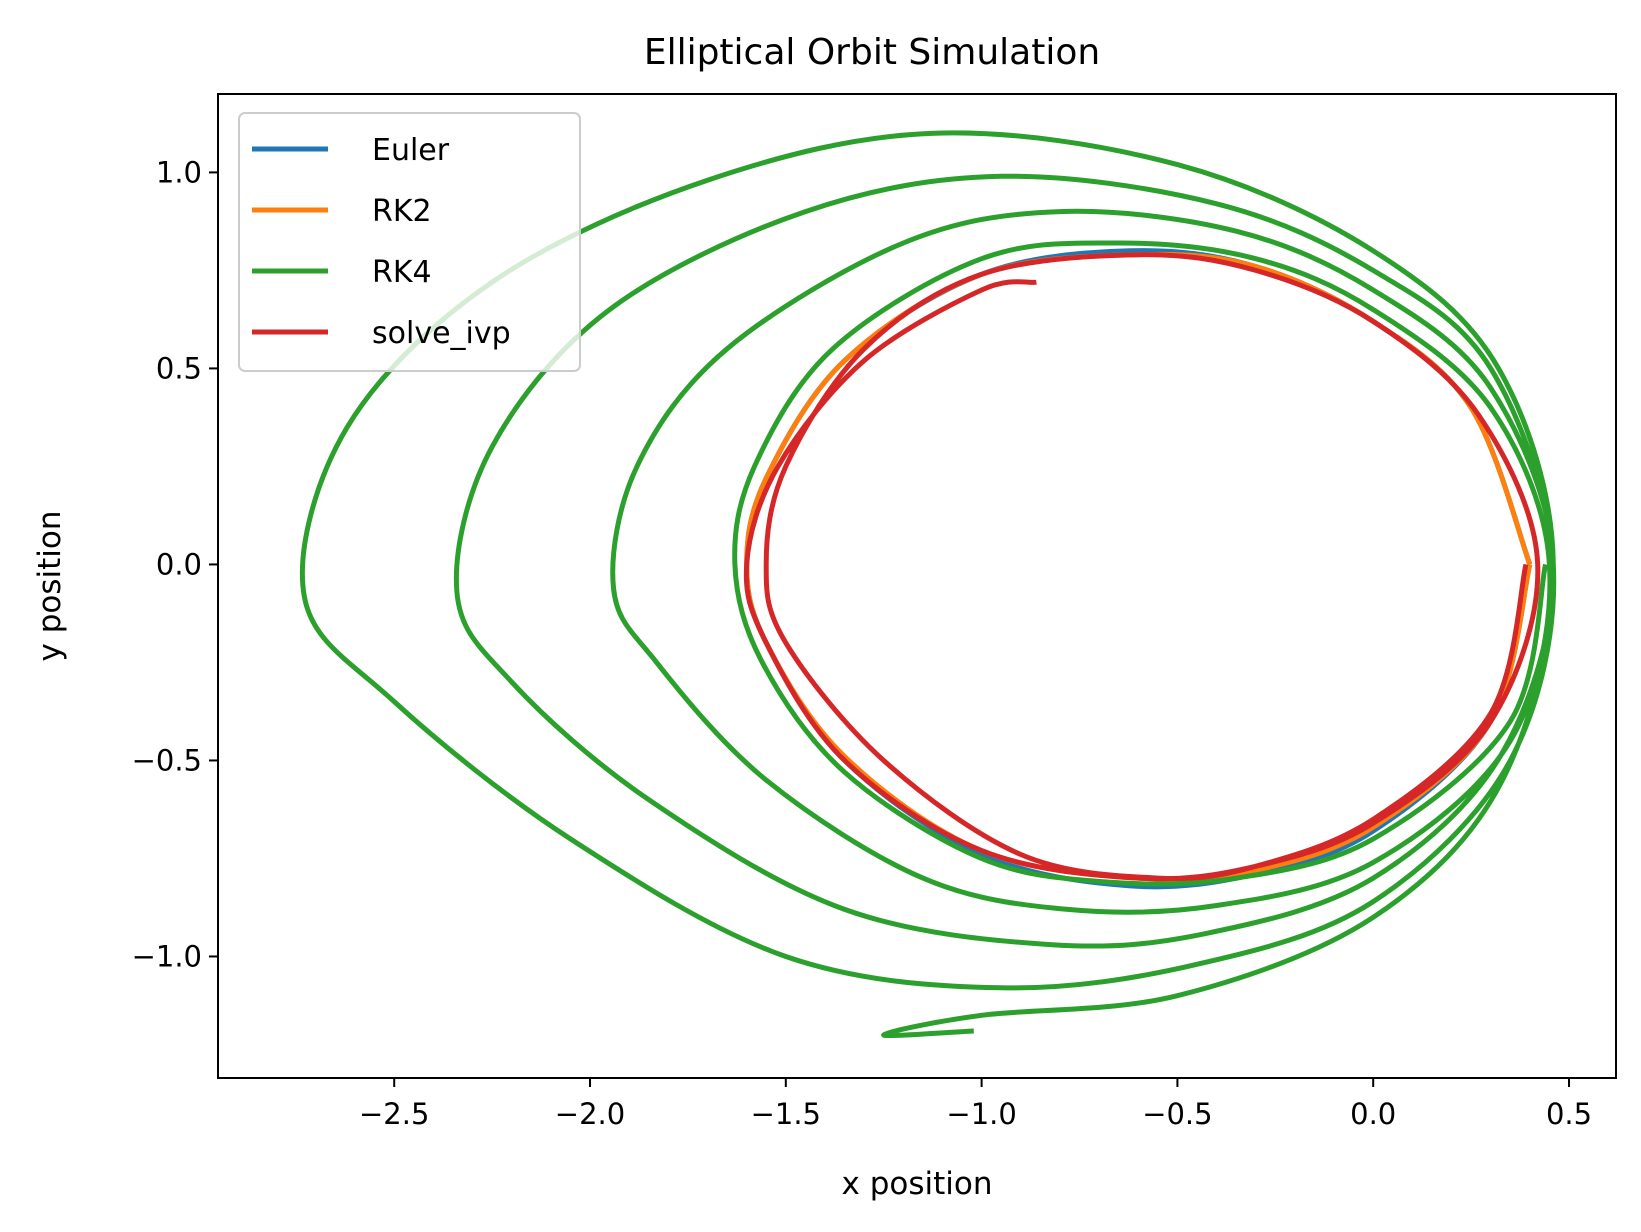  Describe the element at coordinates (179, 368) in the screenshot. I see `y-tick-label: 0.5` at that location.